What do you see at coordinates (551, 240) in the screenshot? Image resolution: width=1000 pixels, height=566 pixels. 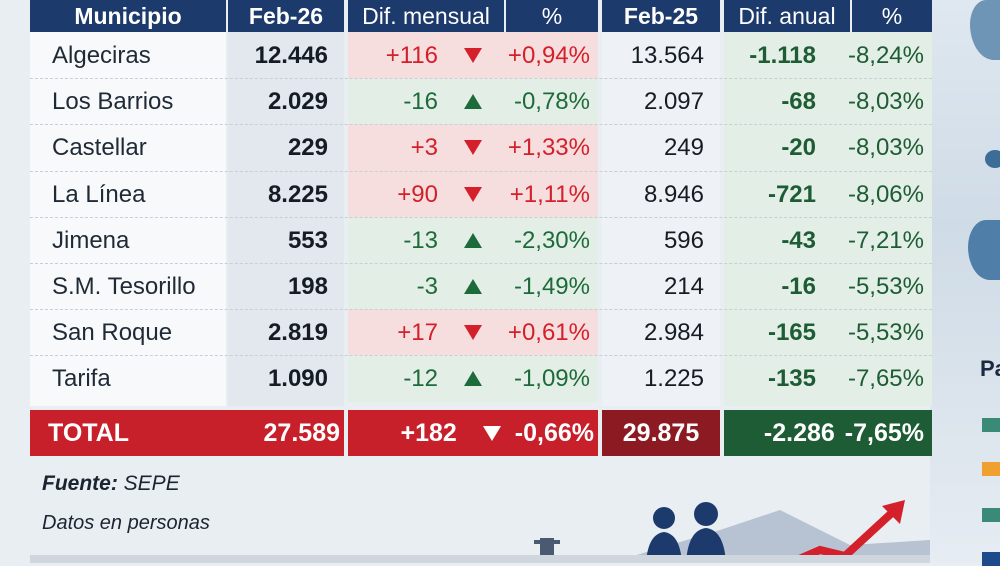 I see `pct-mensual-value: -2,30%` at bounding box center [551, 240].